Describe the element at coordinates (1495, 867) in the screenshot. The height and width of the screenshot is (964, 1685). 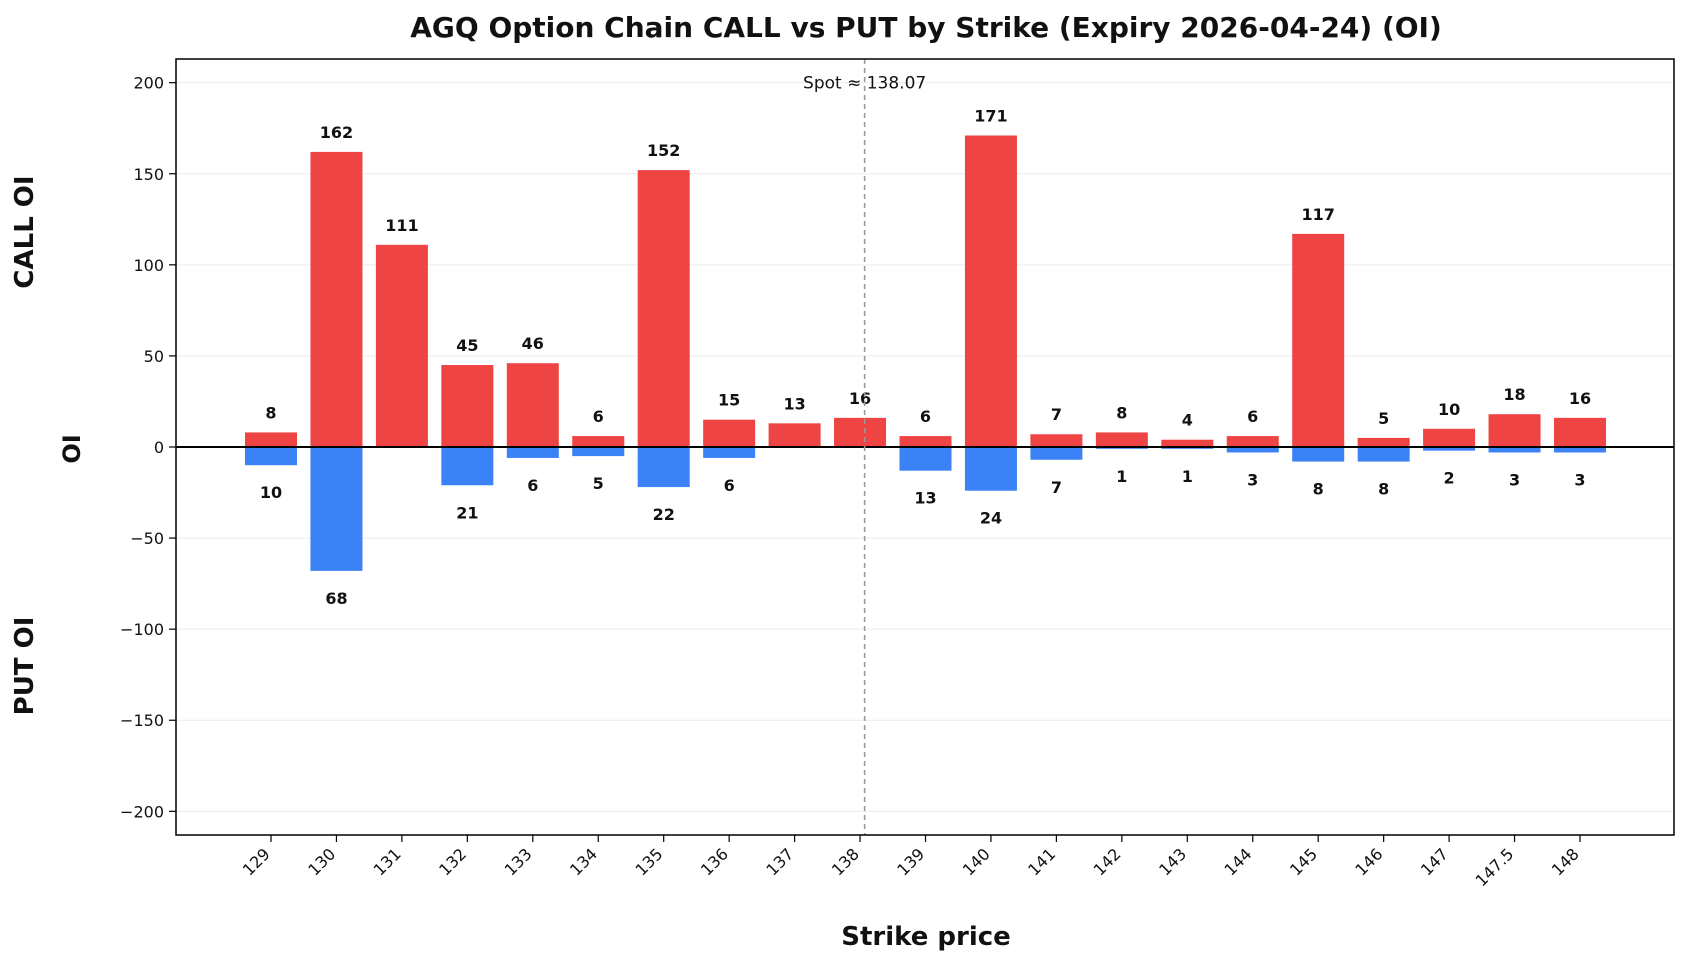
I see `x-tick-label: 147.5` at that location.